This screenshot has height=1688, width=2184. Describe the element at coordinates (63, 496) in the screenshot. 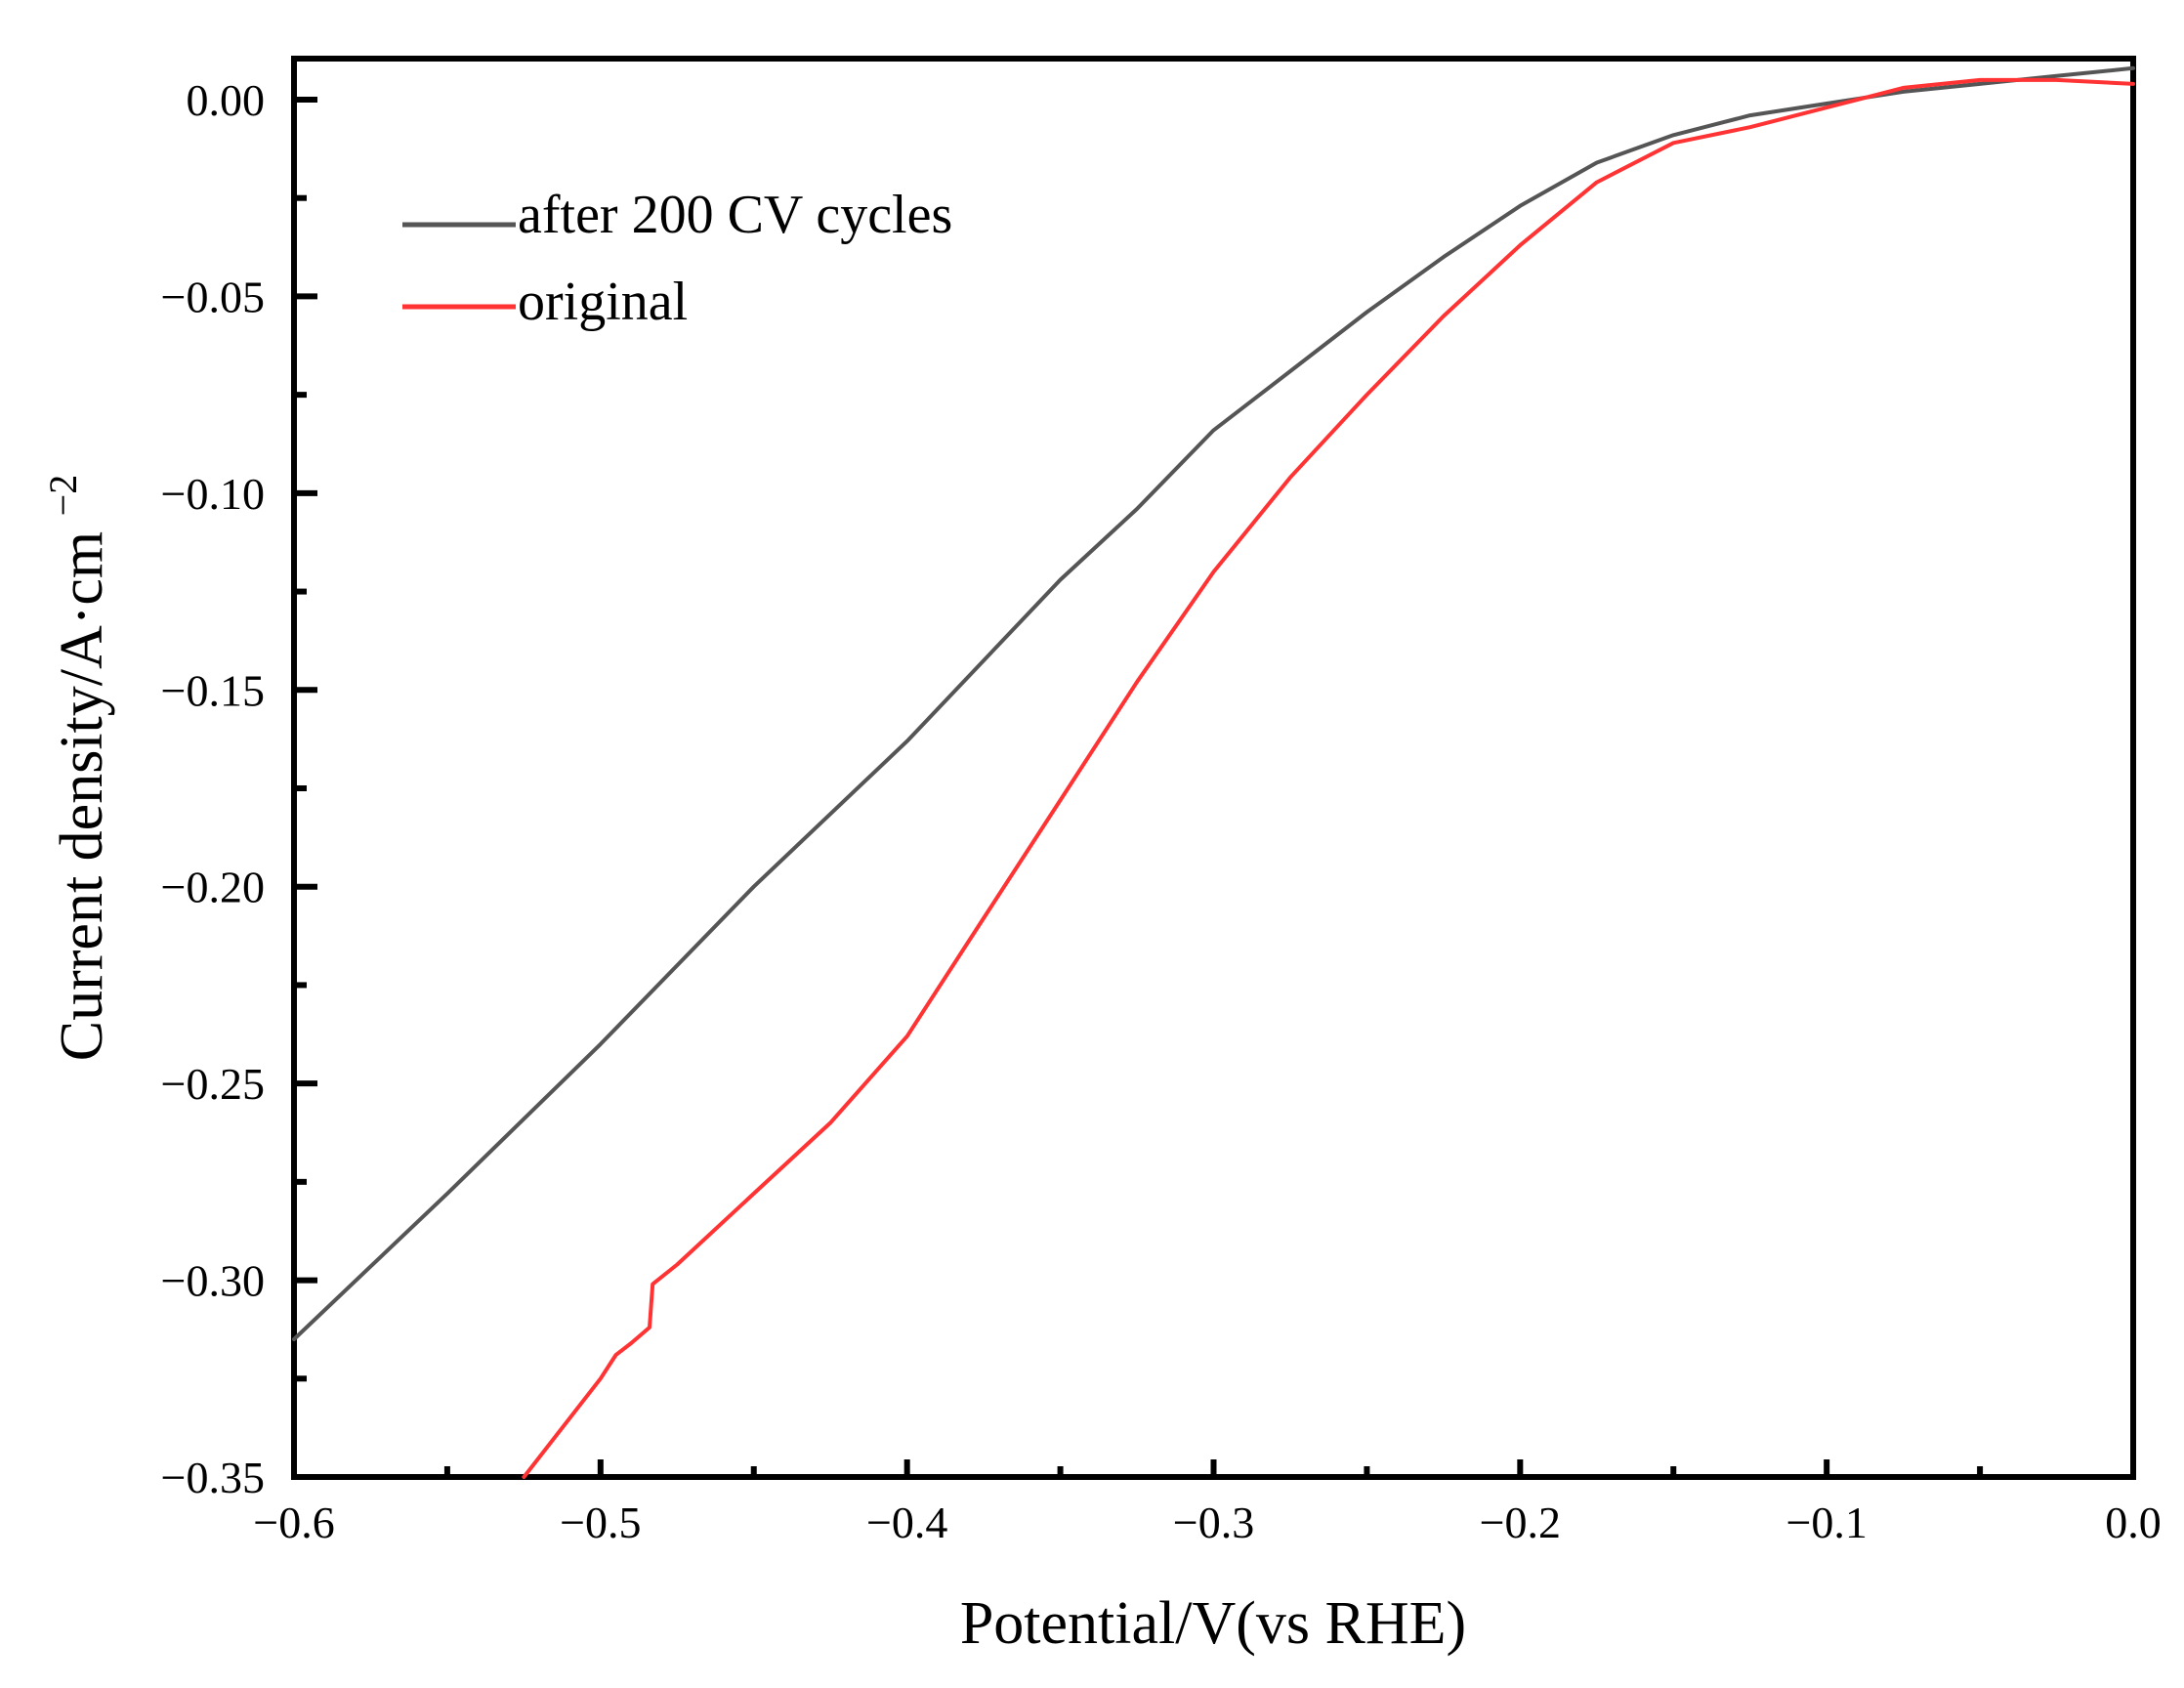

I see `y-axis-title-superscript: −2` at that location.